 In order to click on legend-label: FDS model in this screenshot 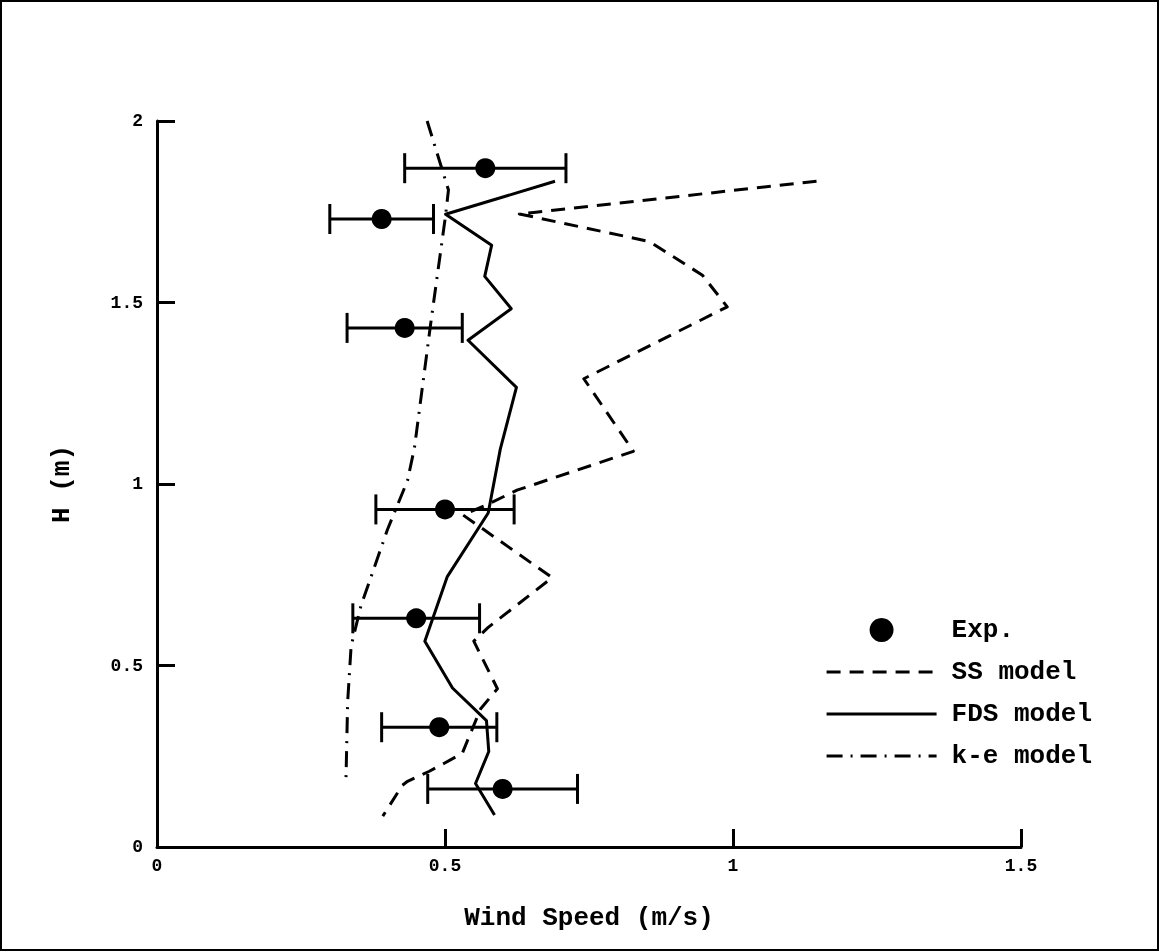, I will do `click(1022, 714)`.